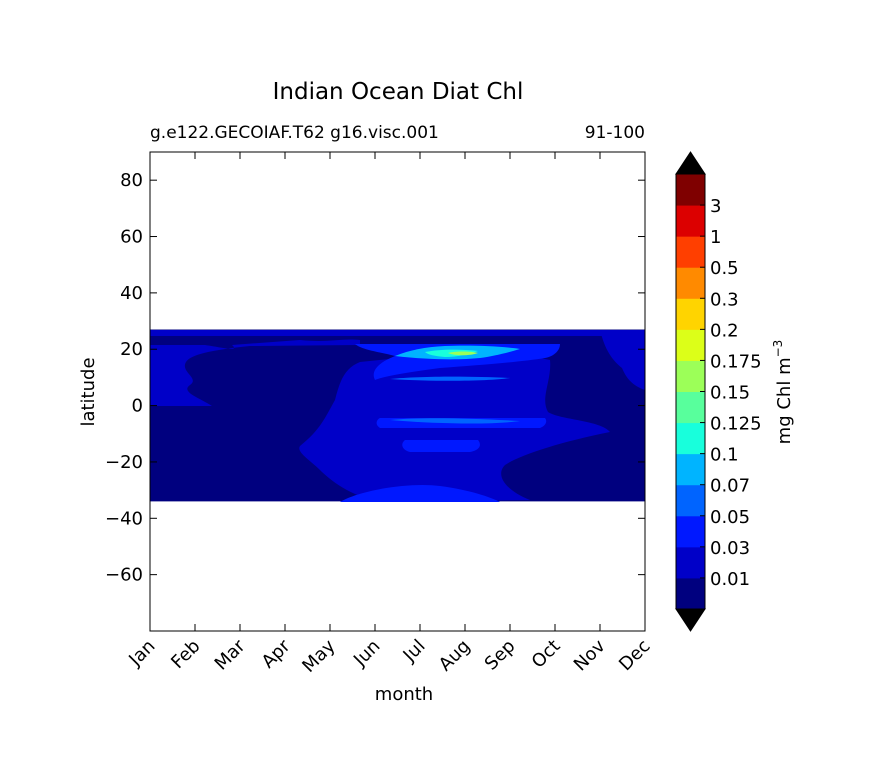  What do you see at coordinates (724, 299) in the screenshot?
I see `colorbar-tick-label-9: 0.3` at bounding box center [724, 299].